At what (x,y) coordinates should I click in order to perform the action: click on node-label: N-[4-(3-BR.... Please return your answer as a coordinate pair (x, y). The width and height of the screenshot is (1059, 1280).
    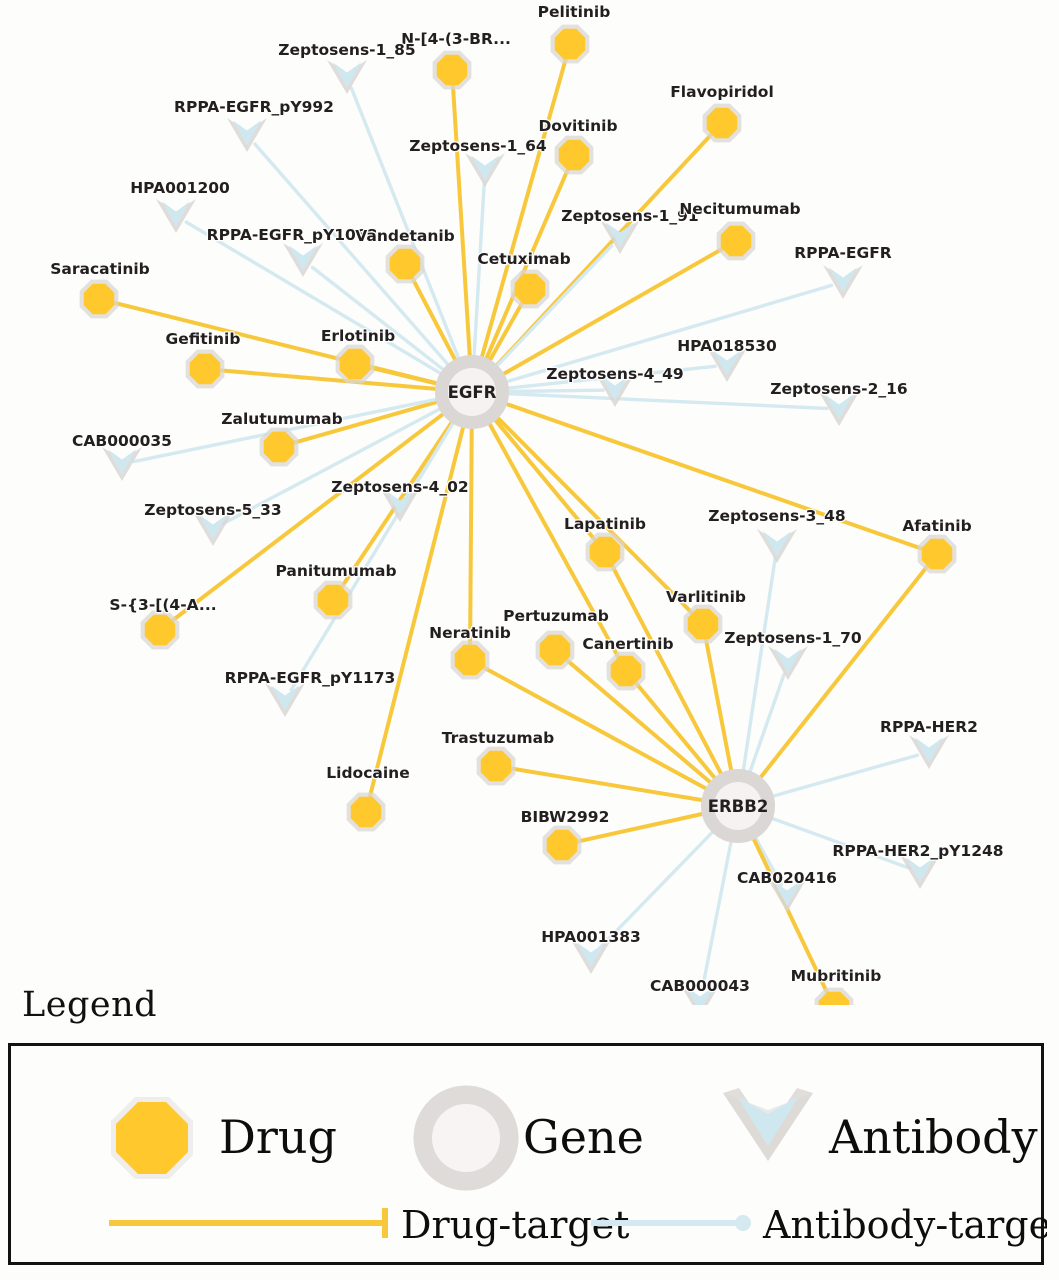
    Looking at the image, I should click on (456, 39).